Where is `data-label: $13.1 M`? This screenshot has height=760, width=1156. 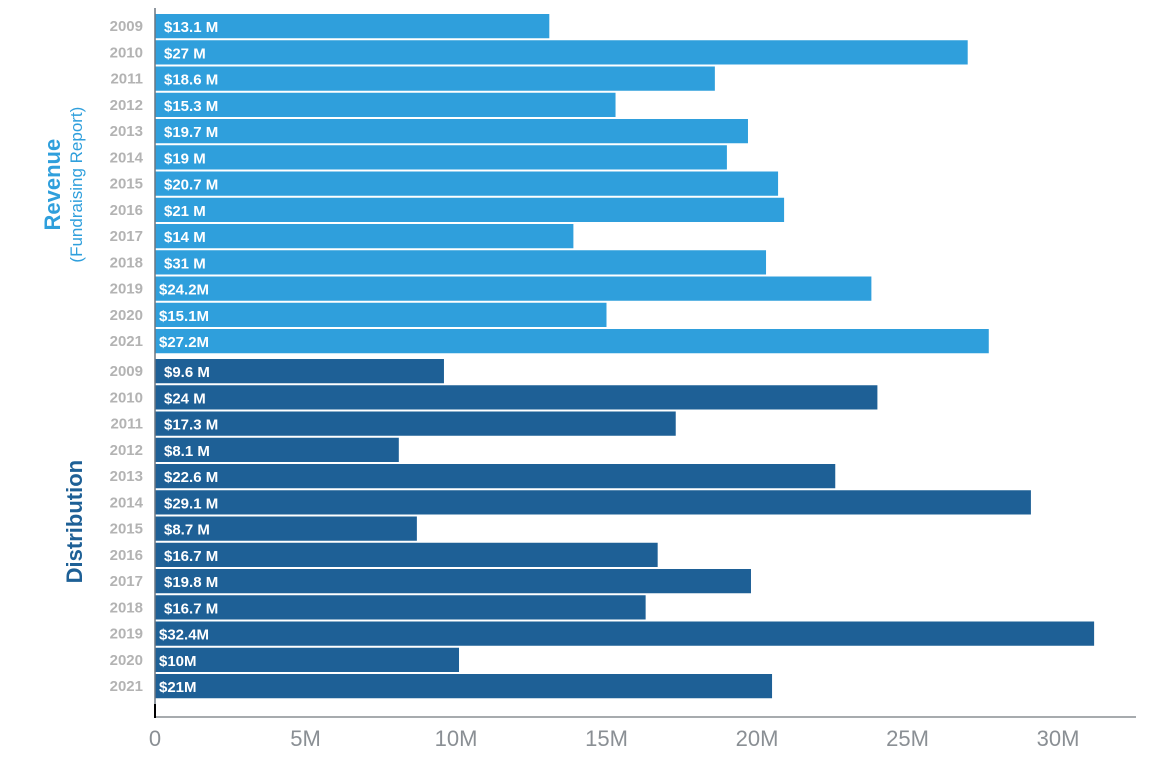 data-label: $13.1 M is located at coordinates (191, 27).